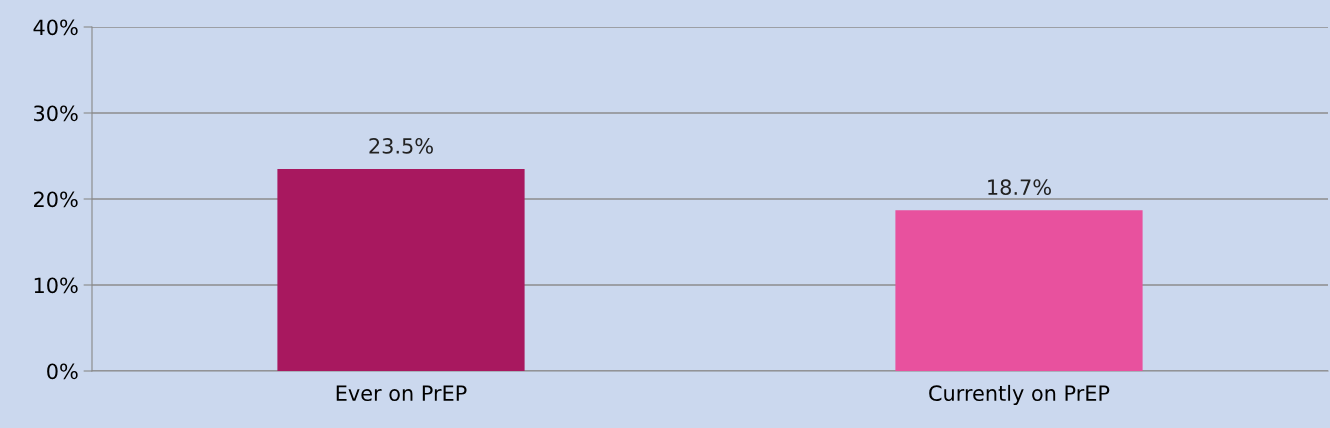 This screenshot has height=428, width=1330. What do you see at coordinates (401, 145) in the screenshot?
I see `data-label: 23.5%` at bounding box center [401, 145].